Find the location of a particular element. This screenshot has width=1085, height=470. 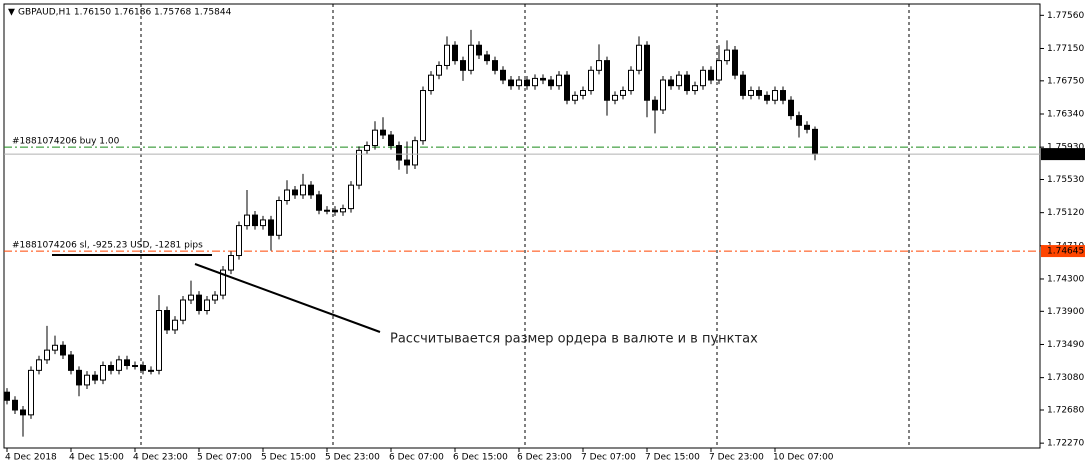

x-tick-label: 5 Dec 23:00 is located at coordinates (352, 458).